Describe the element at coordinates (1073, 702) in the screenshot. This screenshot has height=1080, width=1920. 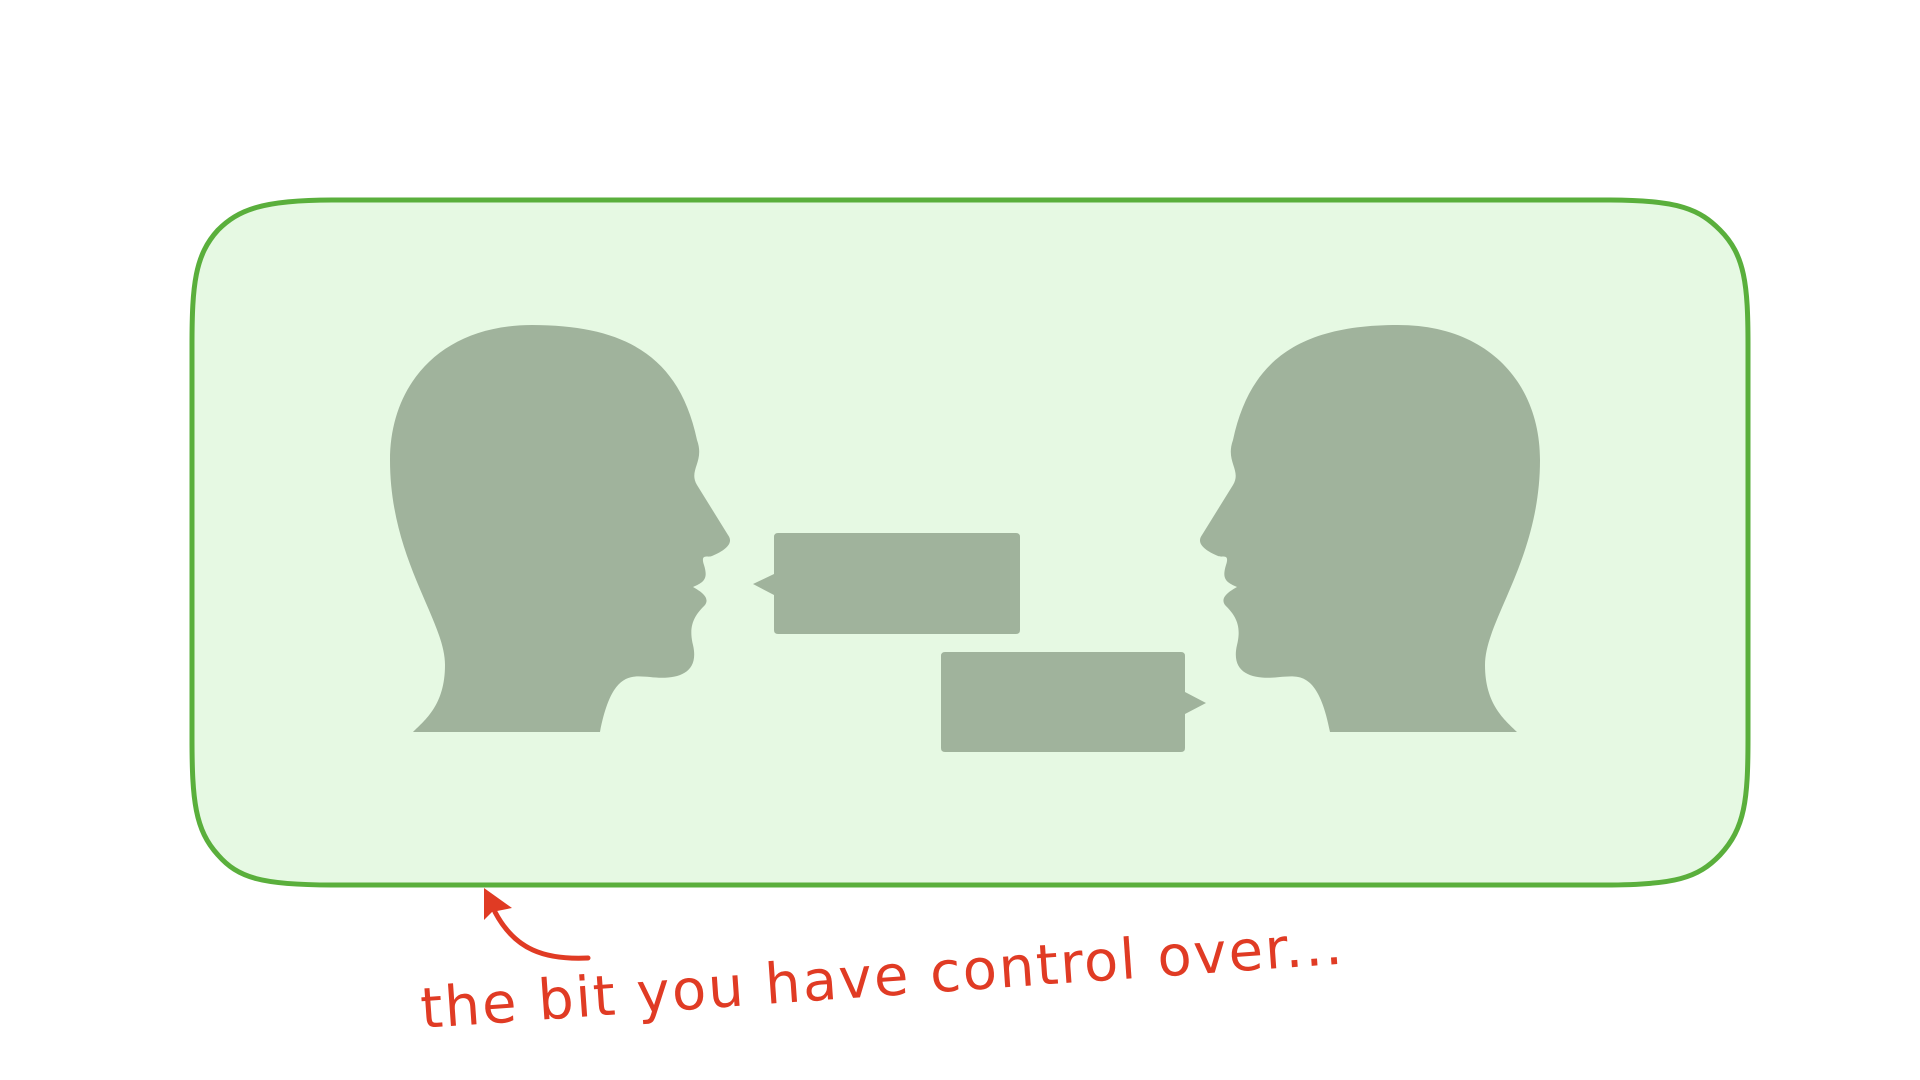
I see `right-speech-bubble` at that location.